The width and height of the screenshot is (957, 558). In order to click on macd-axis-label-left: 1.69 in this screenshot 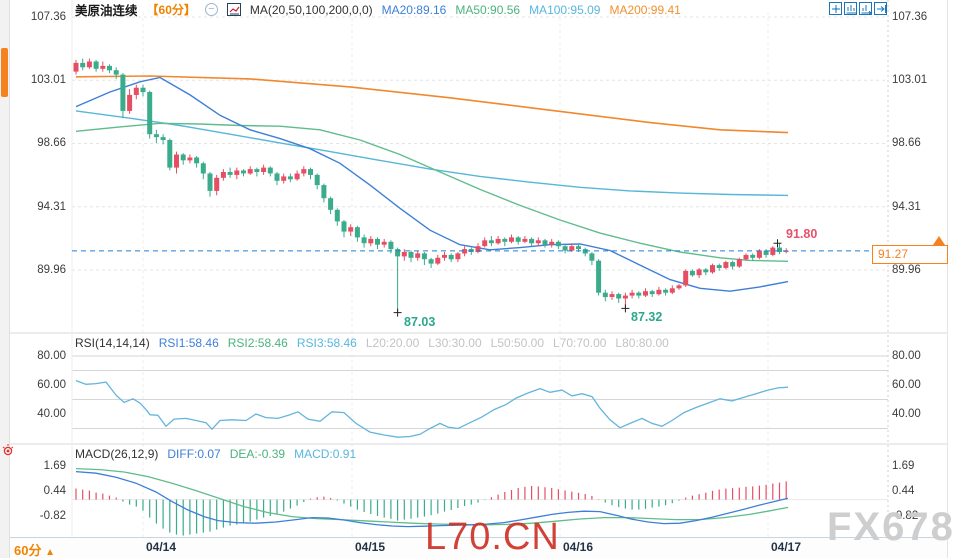, I will do `click(54, 466)`.